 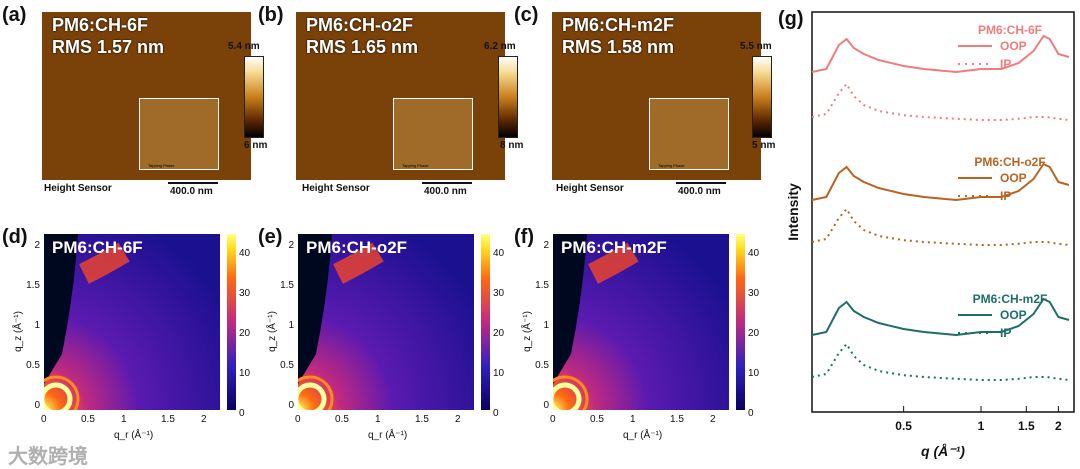 What do you see at coordinates (701, 183) in the screenshot?
I see `scale-bar-c` at bounding box center [701, 183].